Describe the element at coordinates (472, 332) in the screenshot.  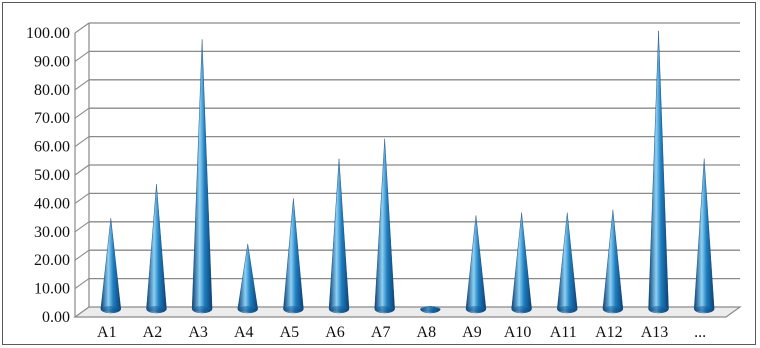
I see `x-tick-label: A9` at that location.